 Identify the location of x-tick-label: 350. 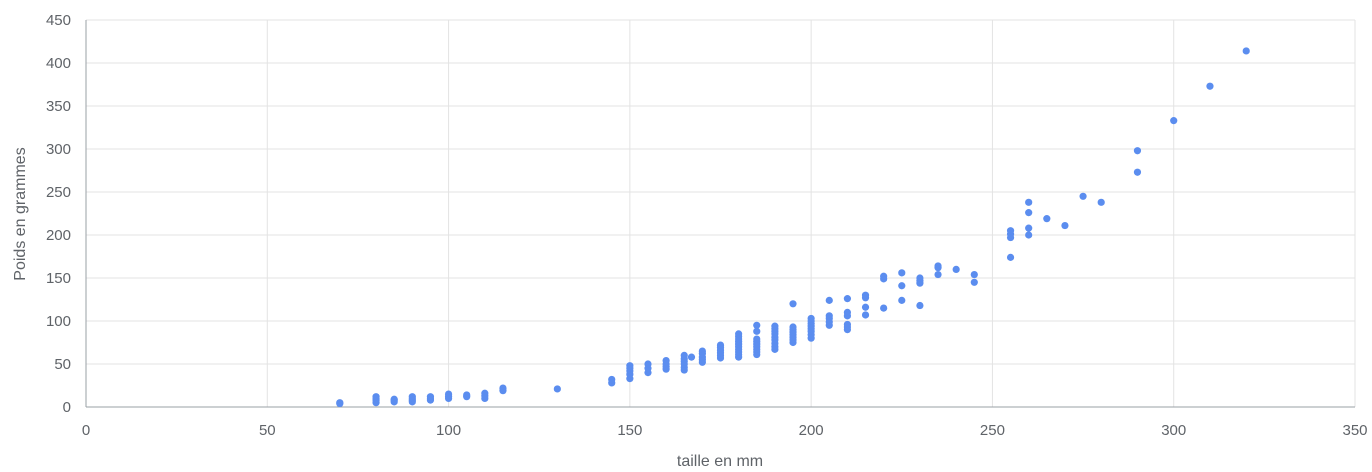
(1354, 430).